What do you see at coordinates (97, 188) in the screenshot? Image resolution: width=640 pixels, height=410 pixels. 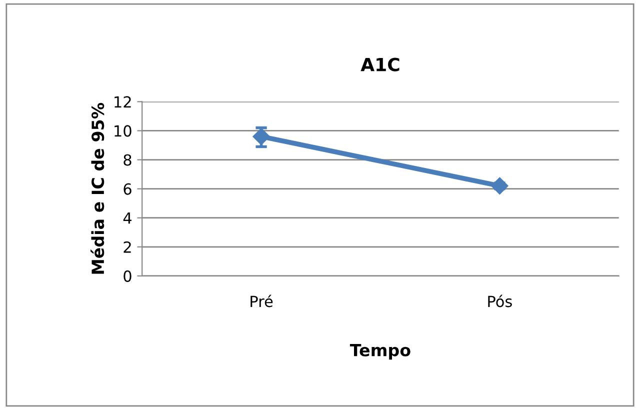 I see `y-axis-title: Média e IC de 95%` at bounding box center [97, 188].